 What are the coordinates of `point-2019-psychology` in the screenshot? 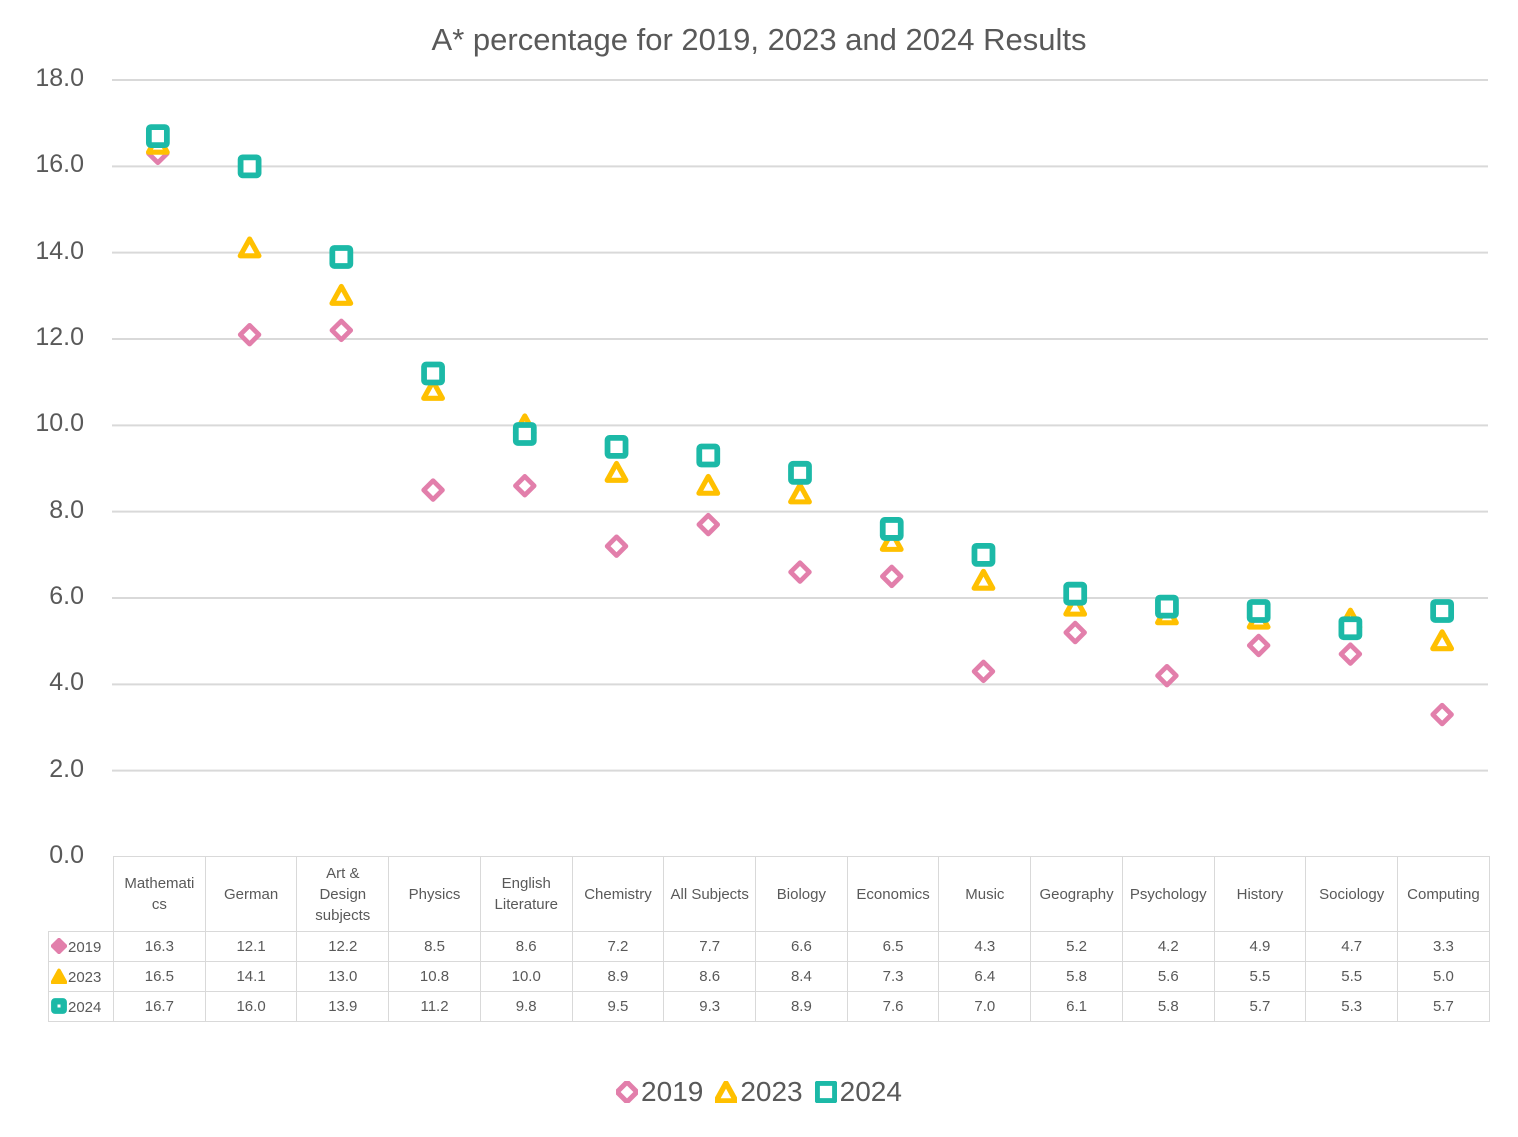 It's located at (1167, 675).